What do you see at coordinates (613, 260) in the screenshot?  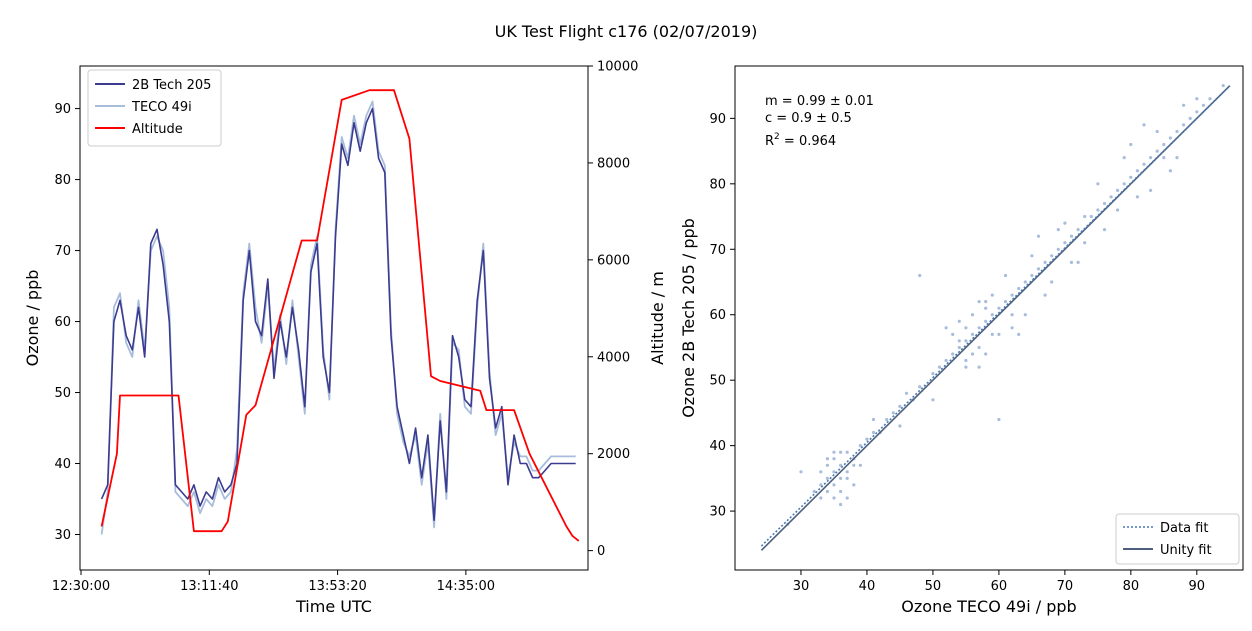 I see `right-y-tick-label: 6000` at bounding box center [613, 260].